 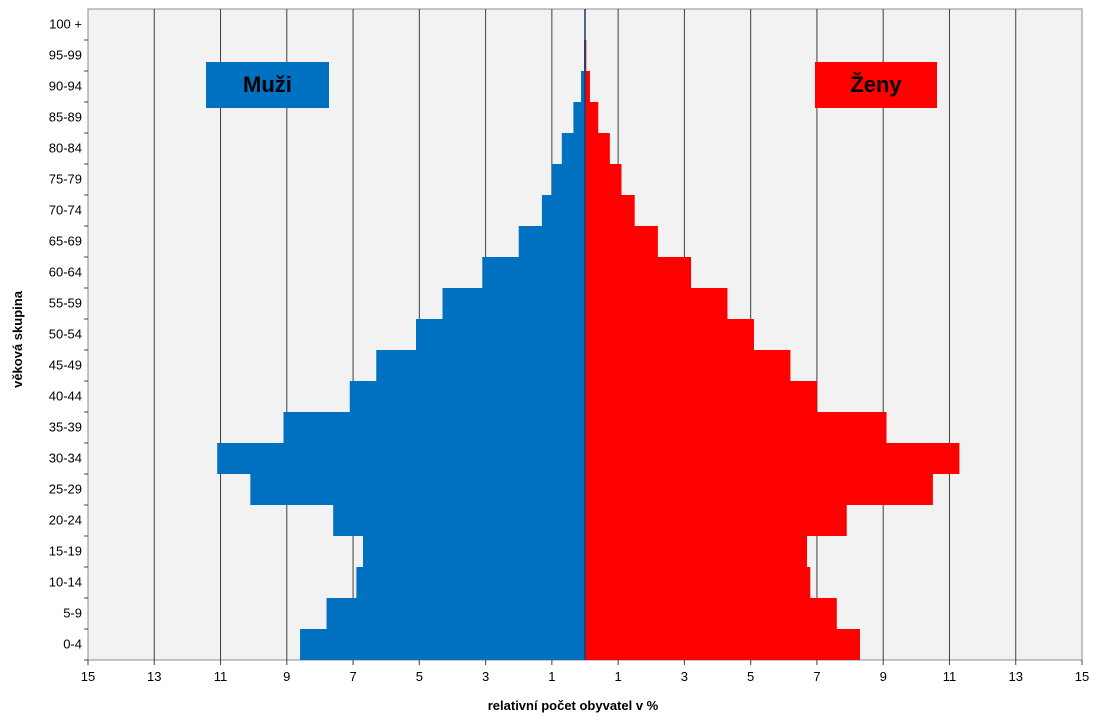 What do you see at coordinates (17, 339) in the screenshot?
I see `y-axis-title: věková skupina` at bounding box center [17, 339].